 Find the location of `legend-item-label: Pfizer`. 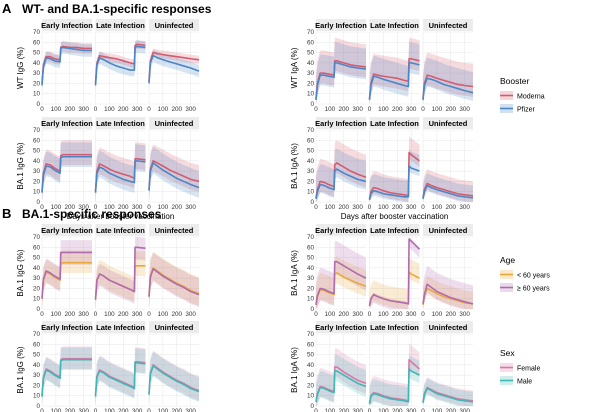

legend-item-label: Pfizer is located at coordinates (526, 110).